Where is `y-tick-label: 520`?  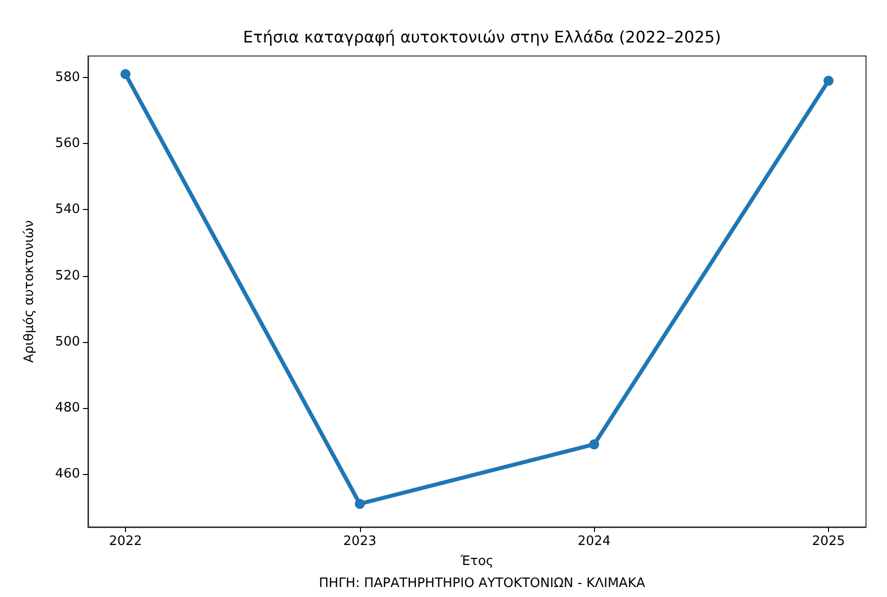 y-tick-label: 520 is located at coordinates (67, 276).